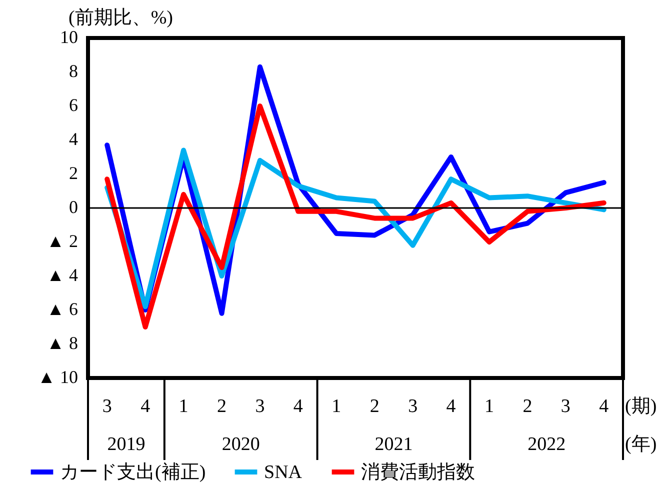 The width and height of the screenshot is (662, 491). Describe the element at coordinates (62, 275) in the screenshot. I see `y-tick-label: ▲ 4` at that location.